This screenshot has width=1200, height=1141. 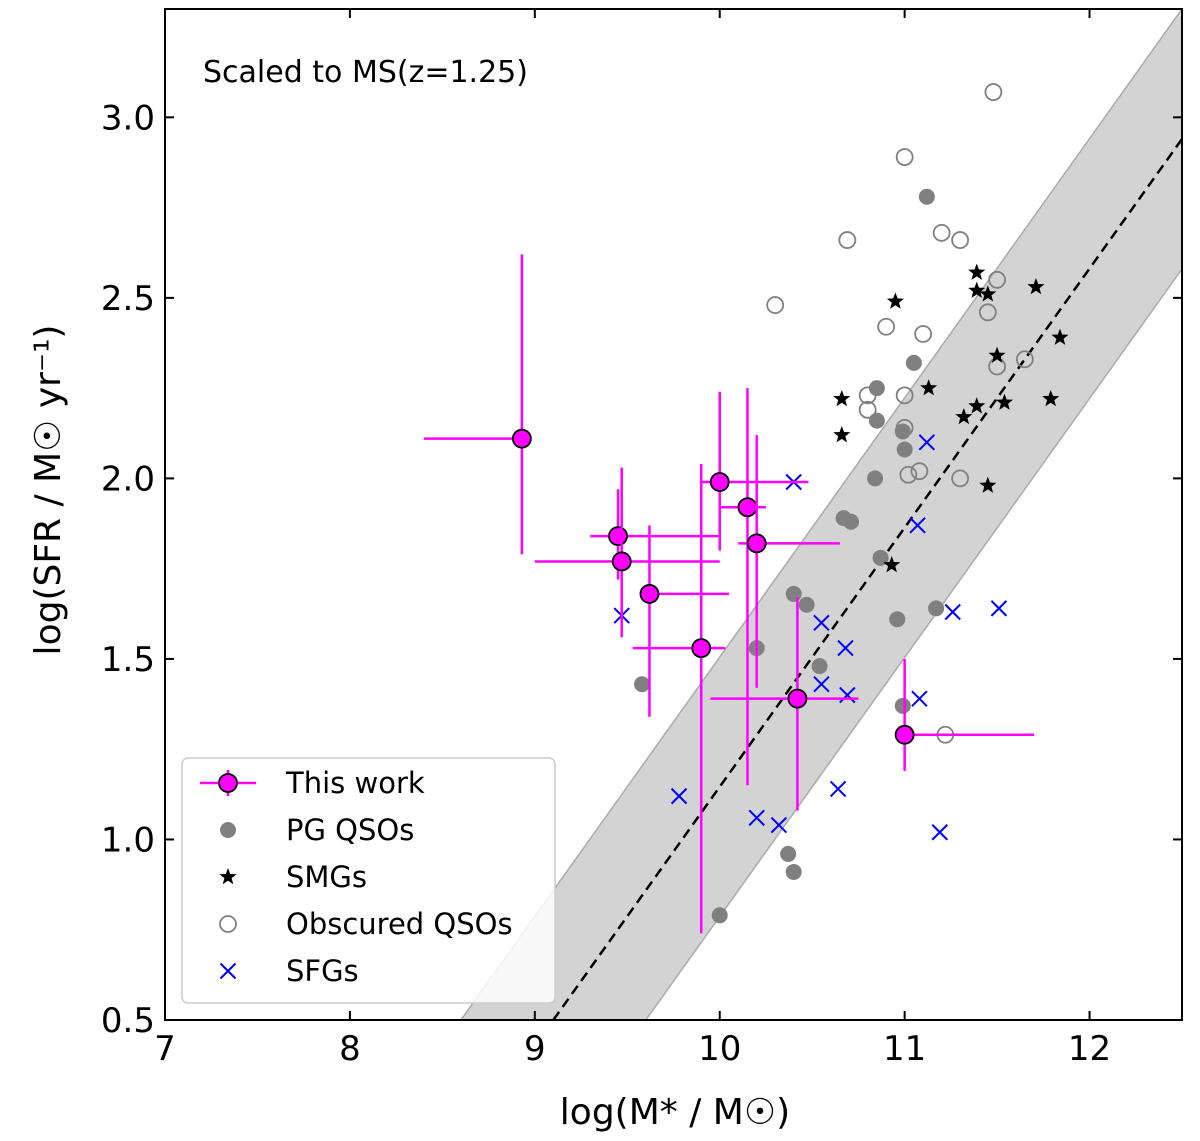 What do you see at coordinates (317, 830) in the screenshot?
I see `legend-item: PG QSOs` at bounding box center [317, 830].